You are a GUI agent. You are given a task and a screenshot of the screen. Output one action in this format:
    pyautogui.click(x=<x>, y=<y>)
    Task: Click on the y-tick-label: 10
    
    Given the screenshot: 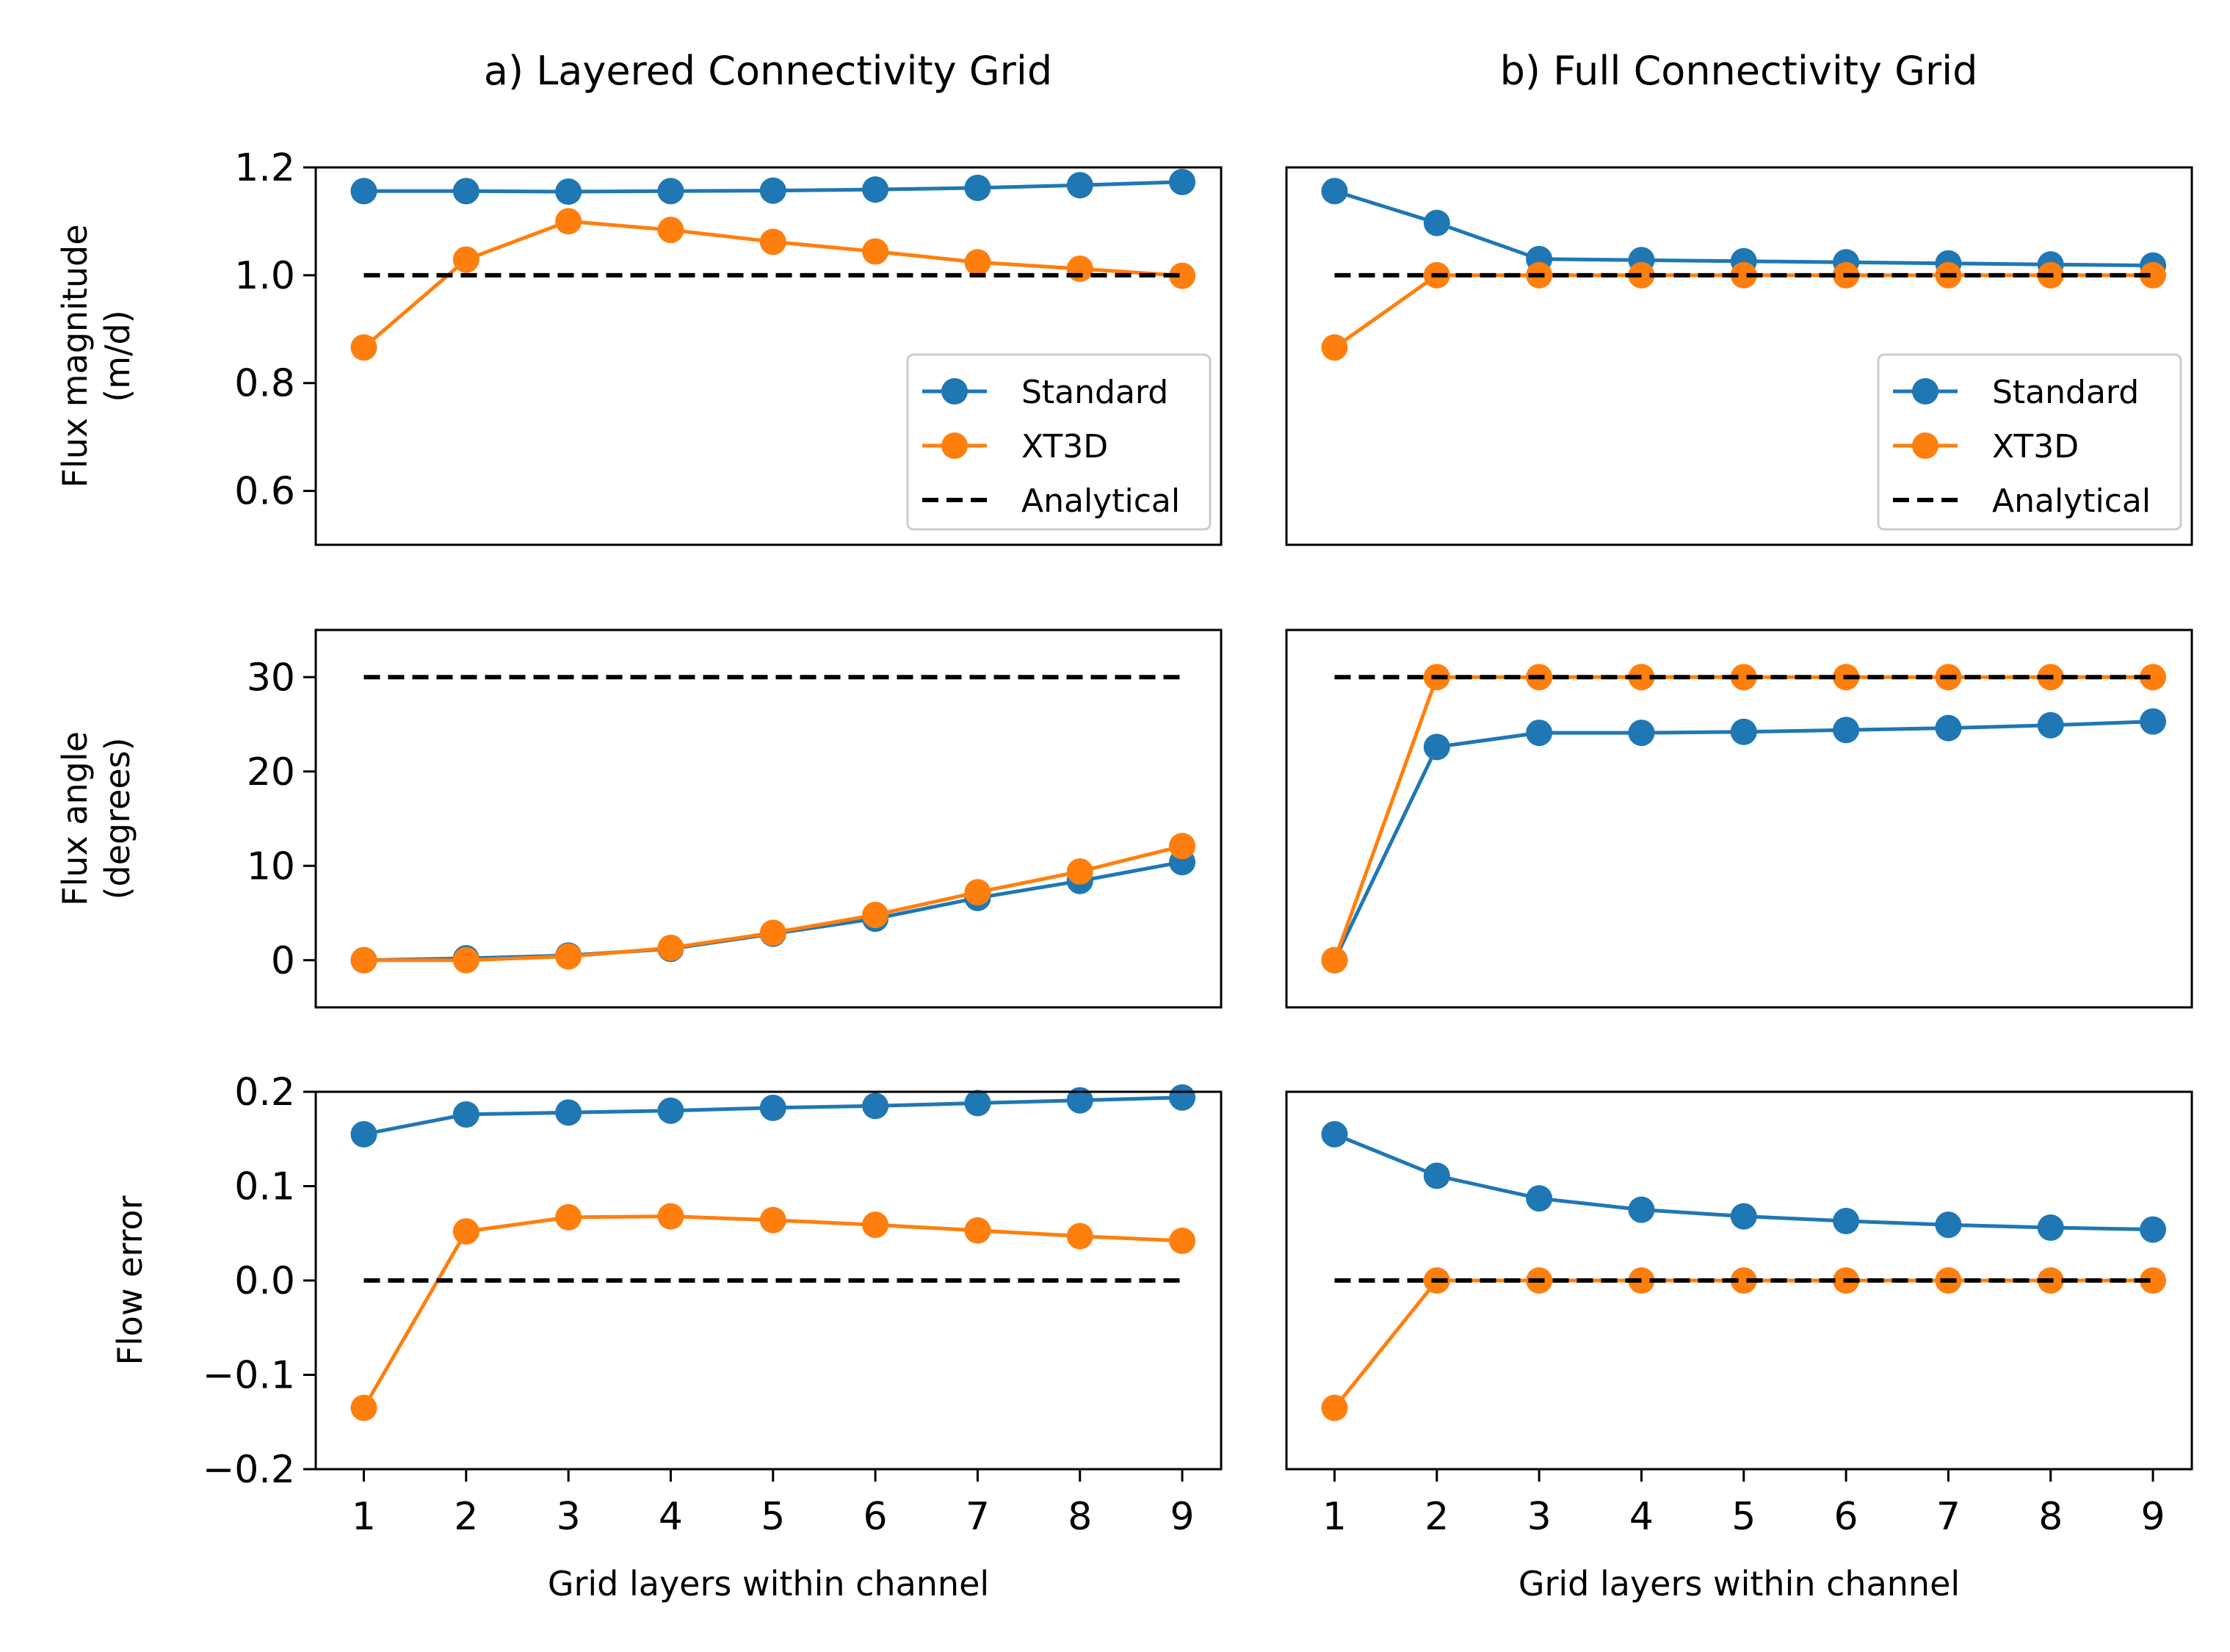 What is the action you would take?
    pyautogui.click(x=271, y=866)
    